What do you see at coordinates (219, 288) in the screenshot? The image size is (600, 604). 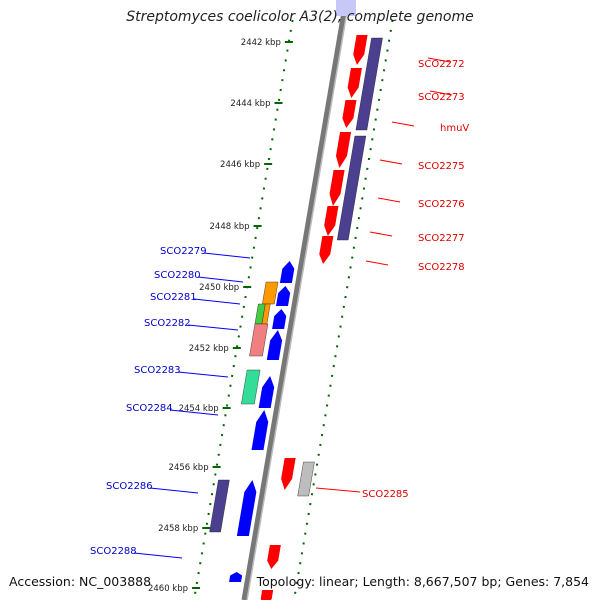 I see `ruler-tick-label: 2450 kbp` at bounding box center [219, 288].